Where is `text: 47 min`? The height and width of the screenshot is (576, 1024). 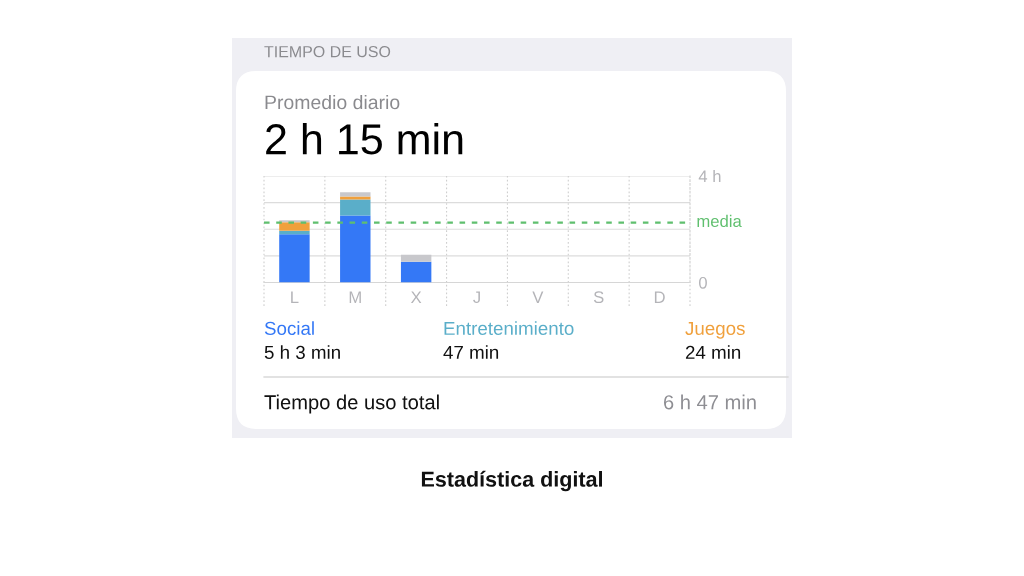
text: 47 min is located at coordinates (471, 352).